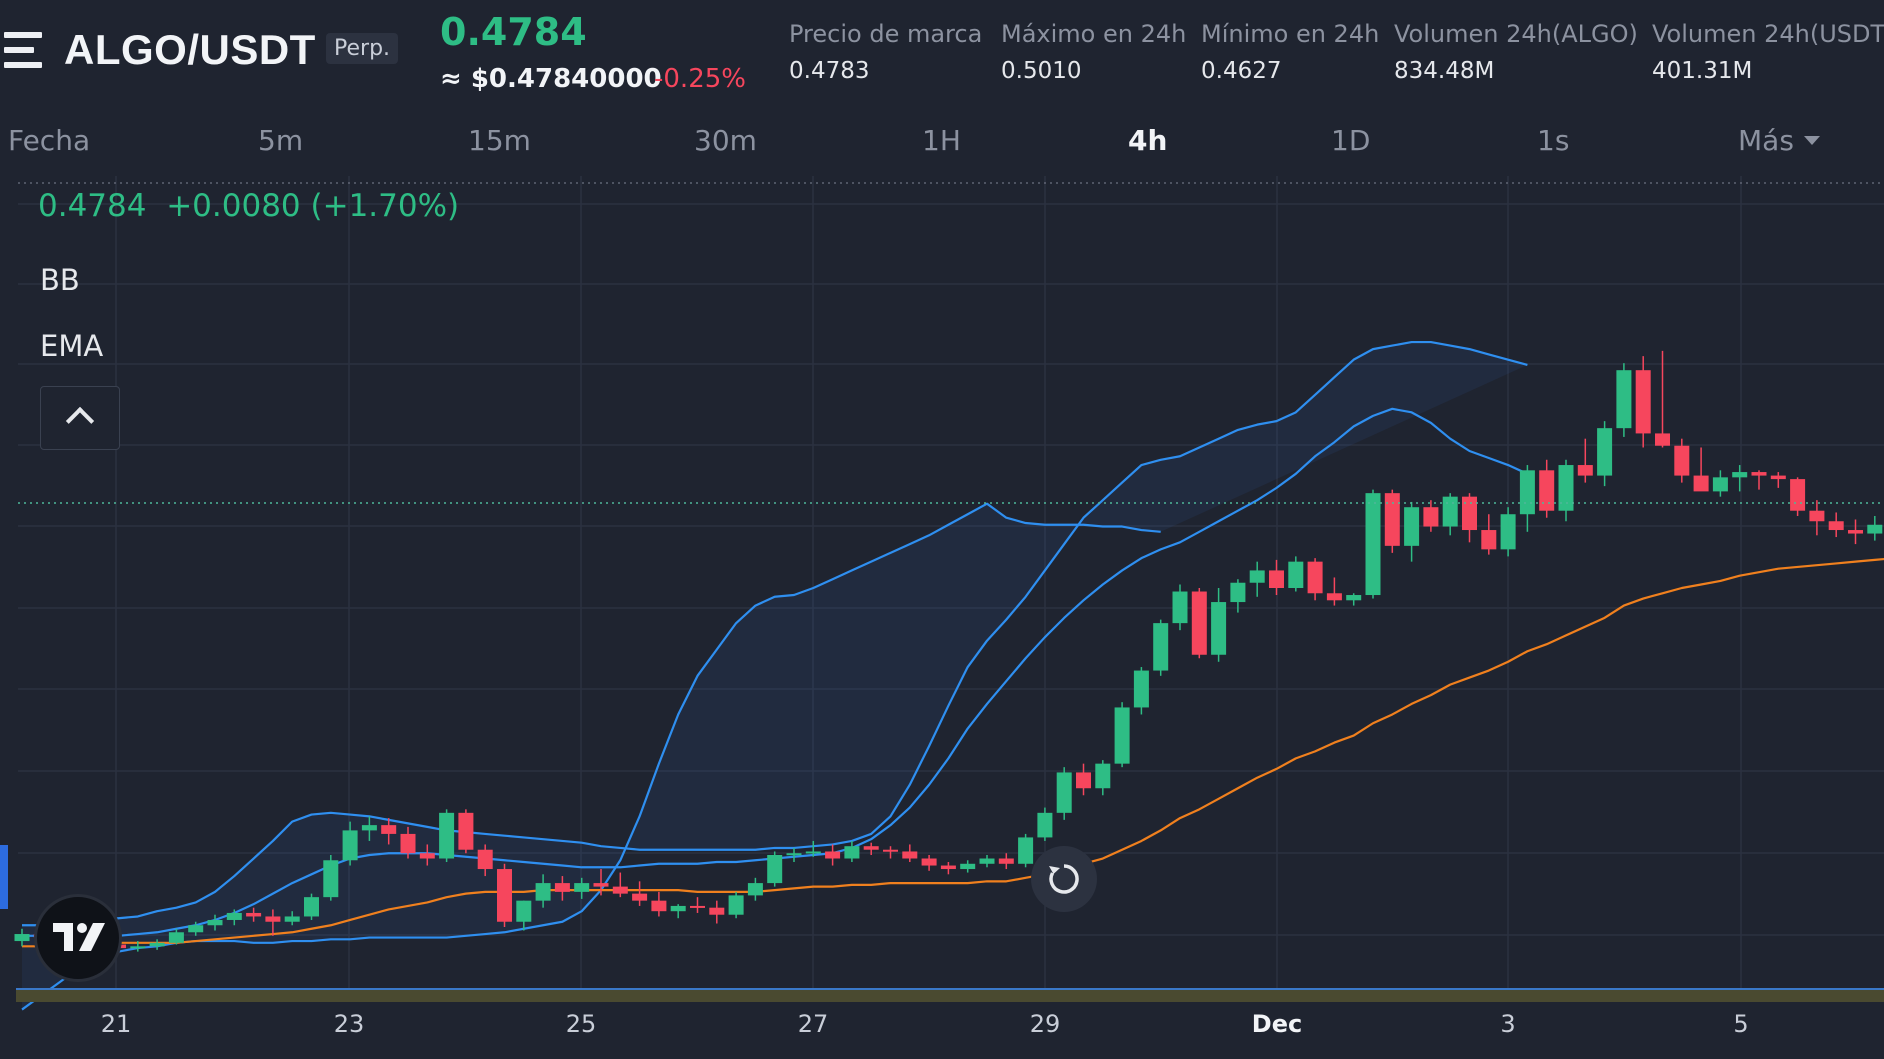 The height and width of the screenshot is (1059, 1884). I want to click on tab-30m: 30m, so click(725, 140).